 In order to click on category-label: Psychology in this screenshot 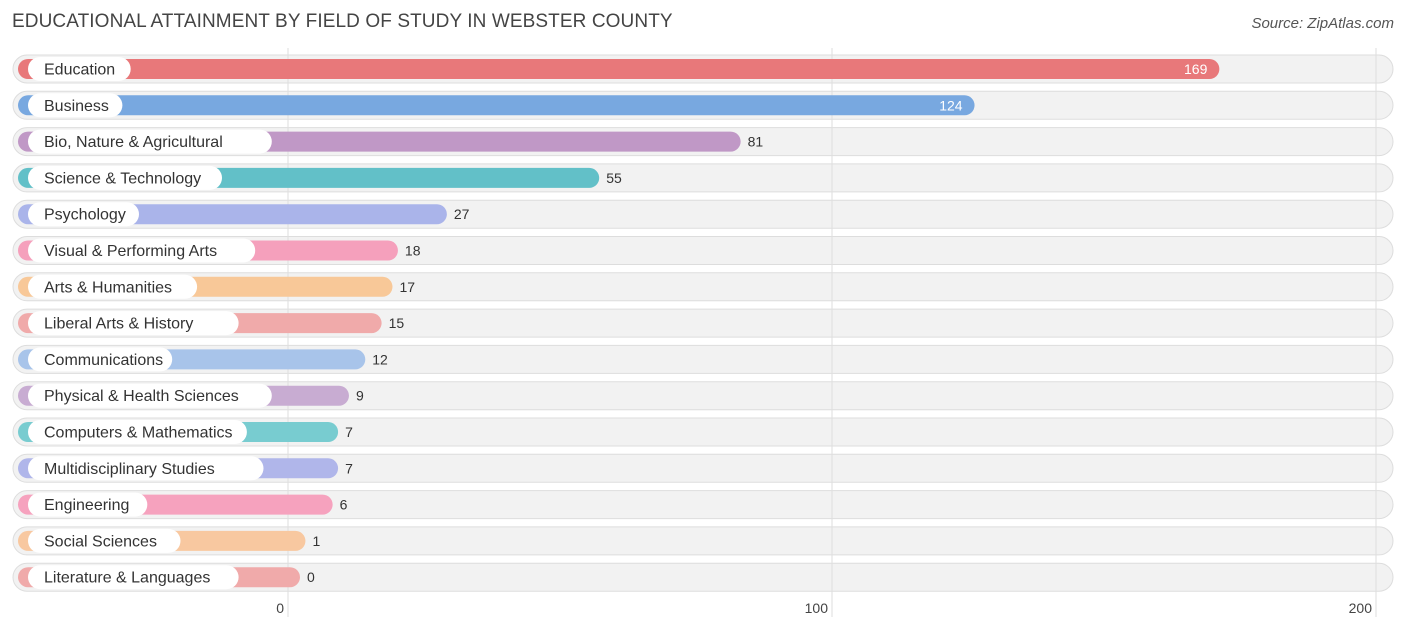, I will do `click(85, 215)`.